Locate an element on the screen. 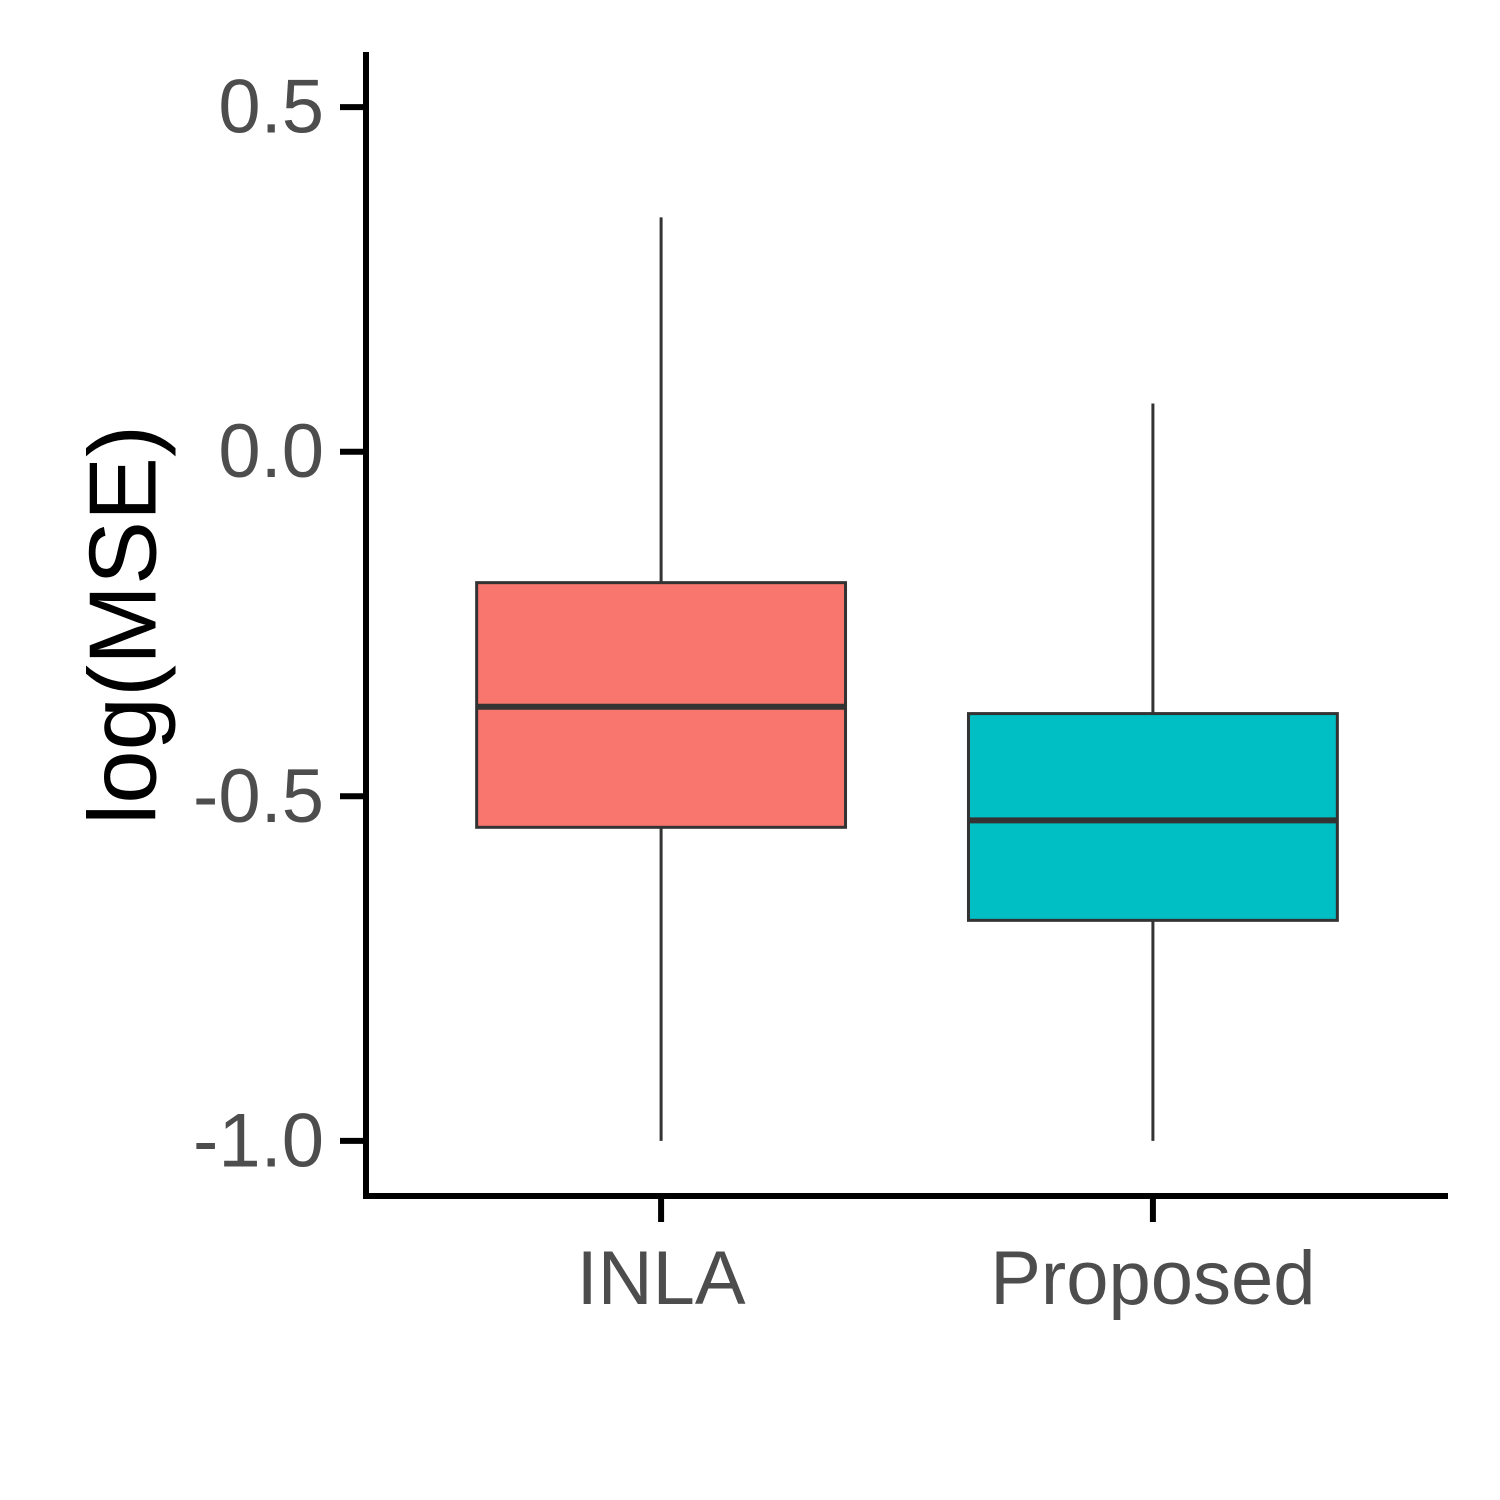 The image size is (1500, 1500). y-tick-label: 0.5 is located at coordinates (271, 107).